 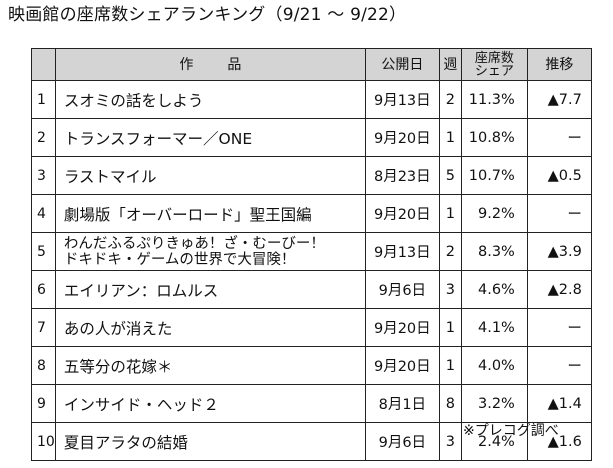 What do you see at coordinates (210, 403) in the screenshot?
I see `title-cell: インサイド・ヘッド２` at bounding box center [210, 403].